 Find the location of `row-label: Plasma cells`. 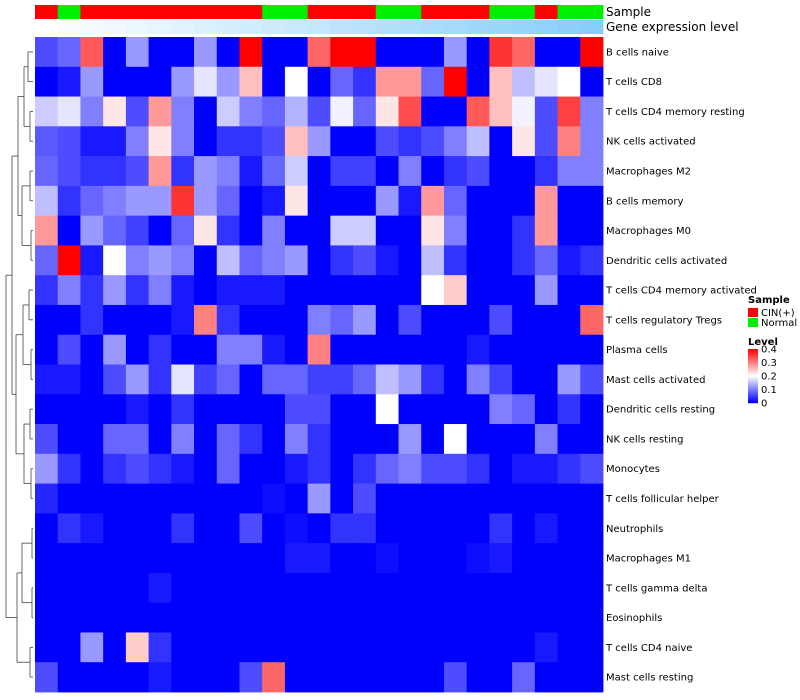

row-label: Plasma cells is located at coordinates (637, 350).